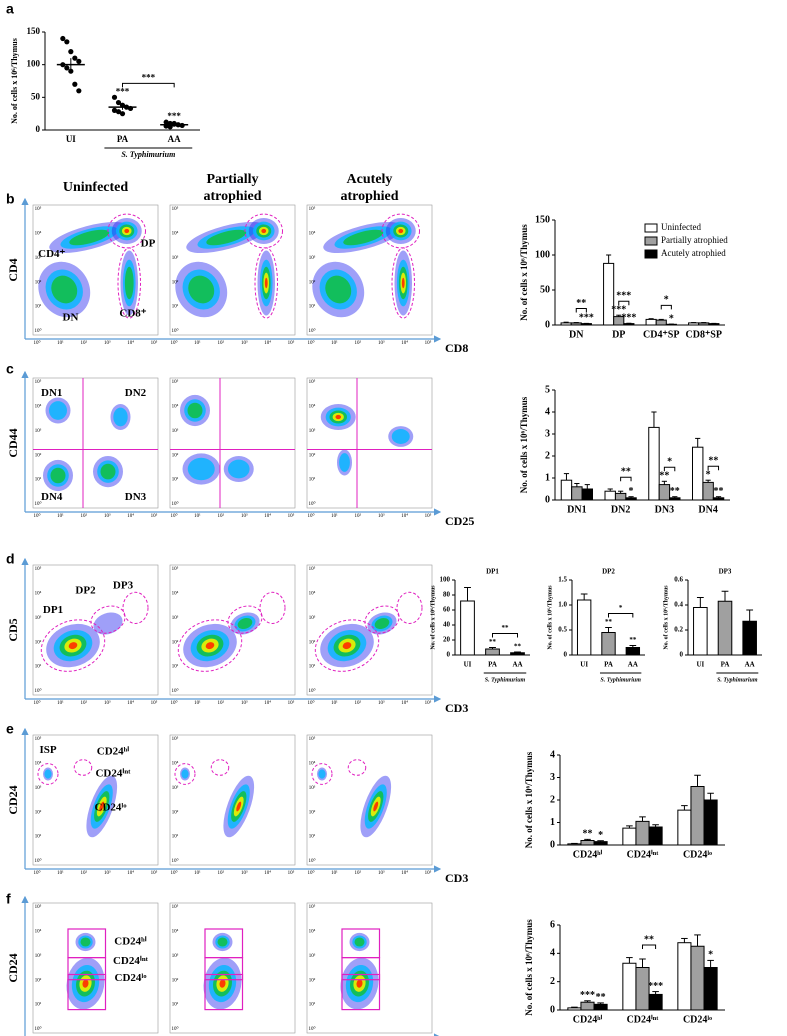 Image resolution: width=787 pixels, height=1036 pixels. I want to click on flow-x-tick-label: 10⁵, so click(154, 703).